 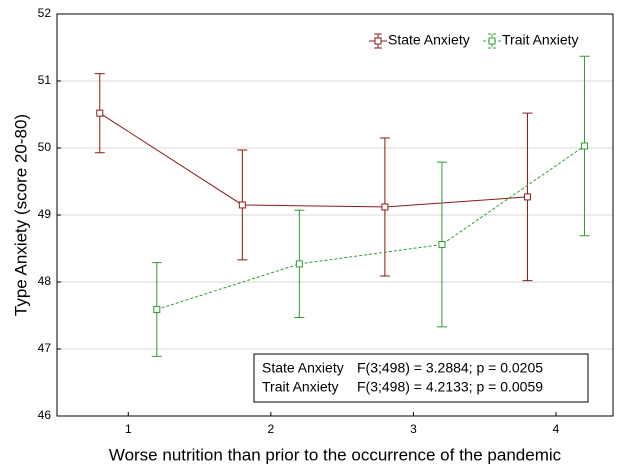 What do you see at coordinates (429, 40) in the screenshot?
I see `legend-label: State Anxiety` at bounding box center [429, 40].